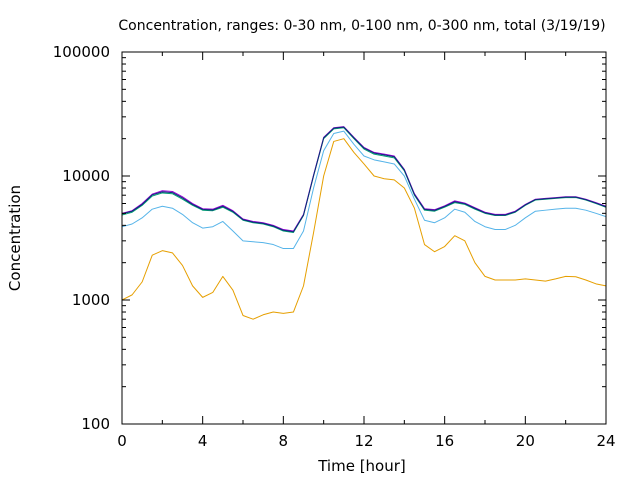  I want to click on y-tick-label: 10000, so click(86, 176).